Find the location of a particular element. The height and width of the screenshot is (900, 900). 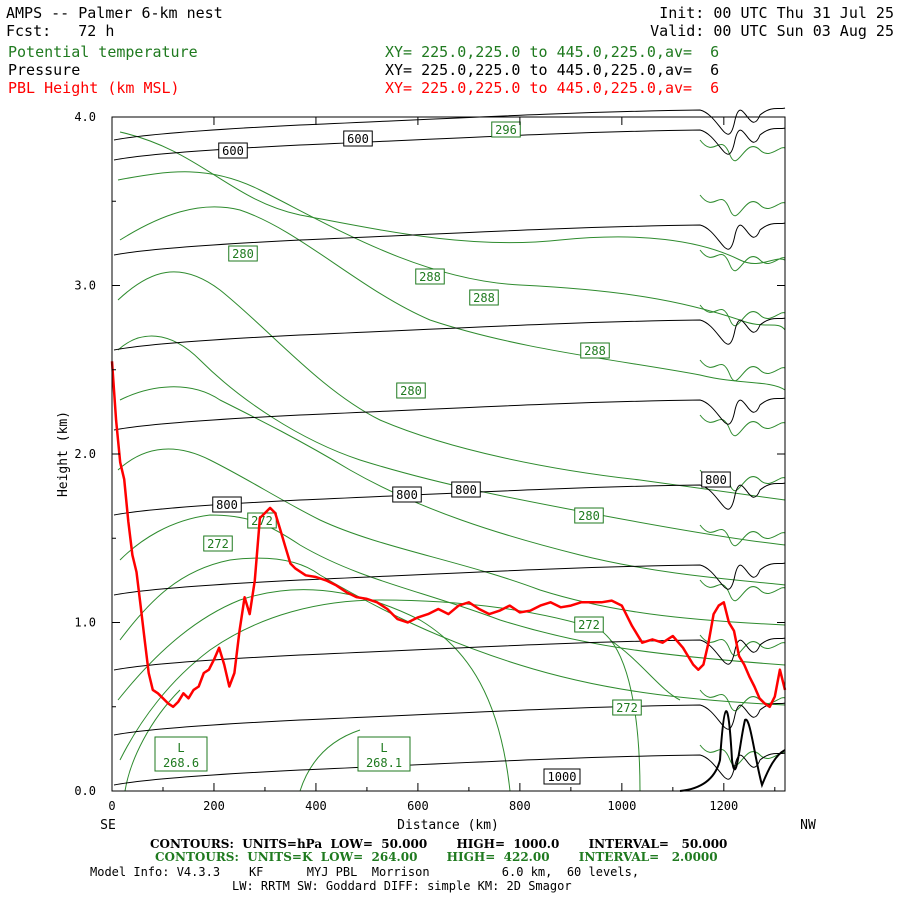

field-pbl-xy: XY= 225.0,225.0 to 445.0,225.0,av= 6 is located at coordinates (552, 88).